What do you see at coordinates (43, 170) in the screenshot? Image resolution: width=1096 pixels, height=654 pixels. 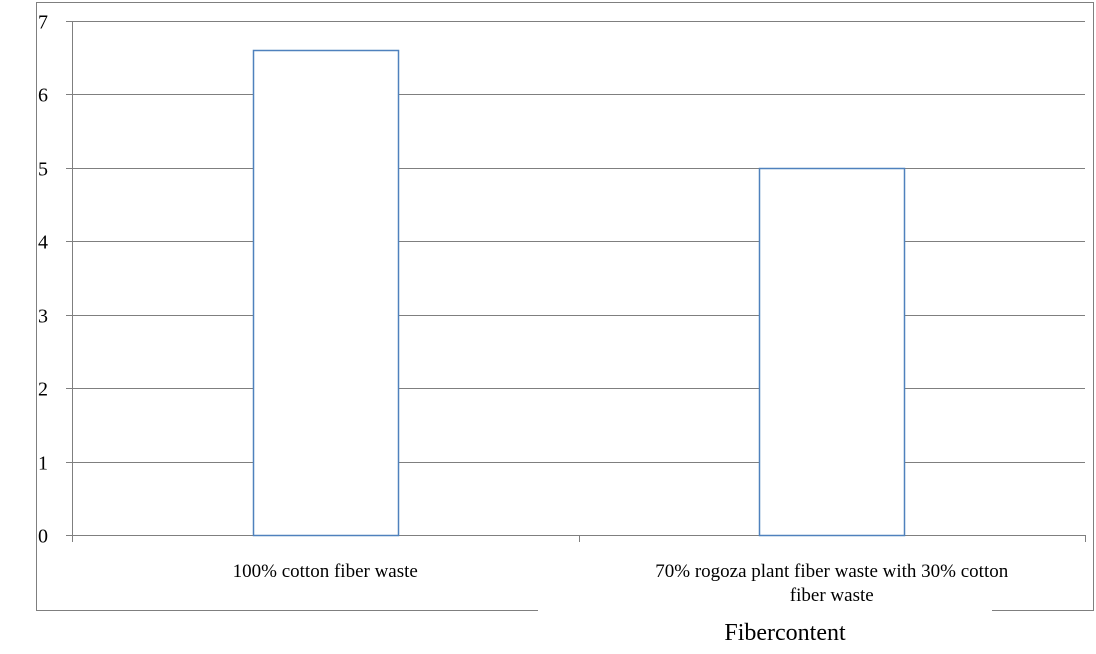 I see `y-tick-label: 5` at bounding box center [43, 170].